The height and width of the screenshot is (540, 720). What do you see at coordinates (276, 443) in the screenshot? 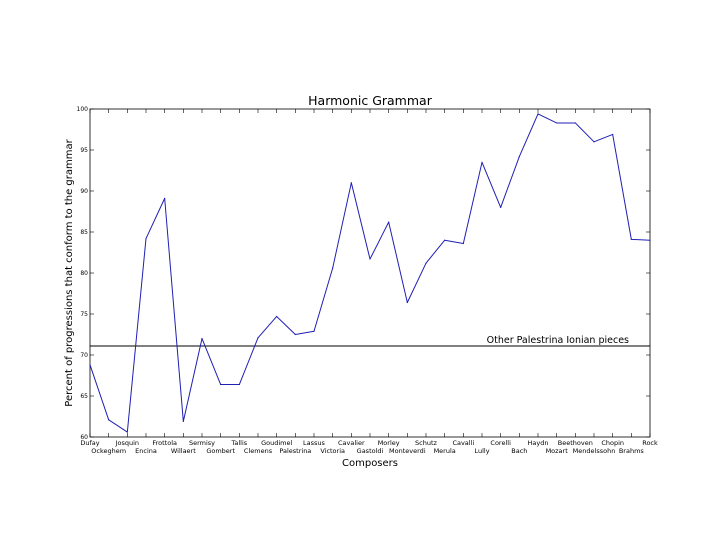
I see `x-tick-label: Goudimel` at bounding box center [276, 443].